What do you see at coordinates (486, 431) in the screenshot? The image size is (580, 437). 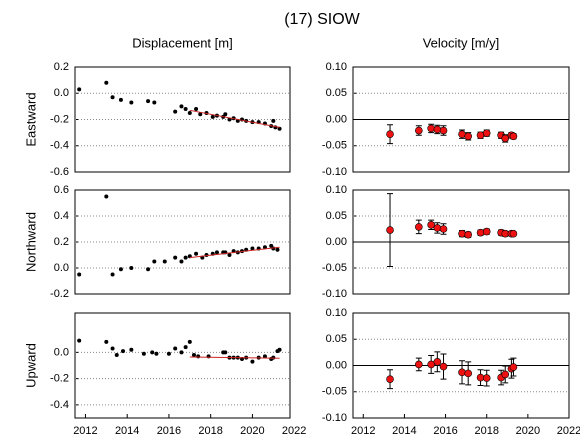 I see `x-tick-label: 2018` at bounding box center [486, 431].